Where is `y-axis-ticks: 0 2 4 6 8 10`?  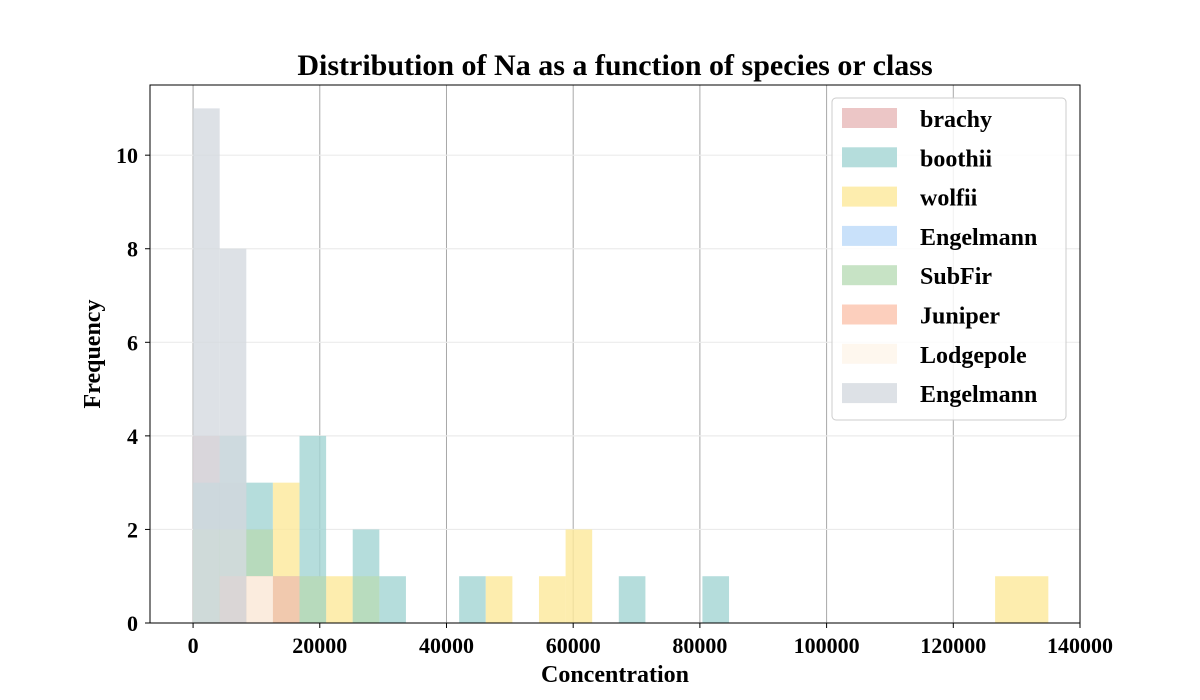 y-axis-ticks: 0 2 4 6 8 10 is located at coordinates (133, 389).